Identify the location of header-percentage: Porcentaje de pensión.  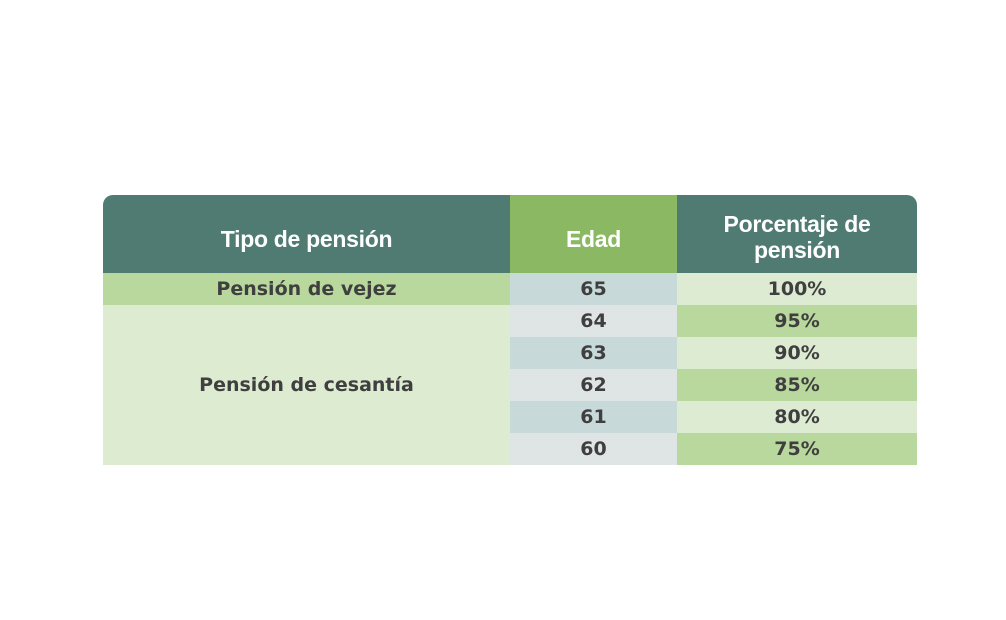
(797, 234).